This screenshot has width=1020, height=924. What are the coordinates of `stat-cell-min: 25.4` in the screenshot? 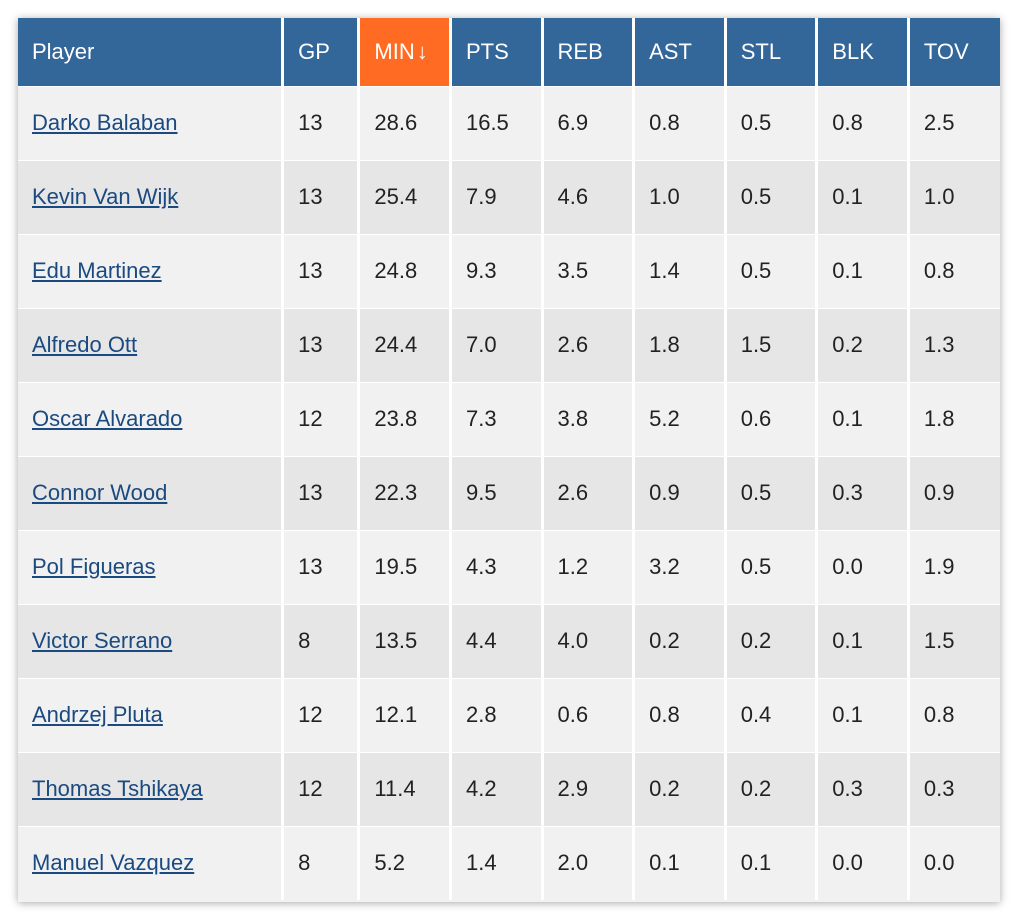 It's located at (405, 196).